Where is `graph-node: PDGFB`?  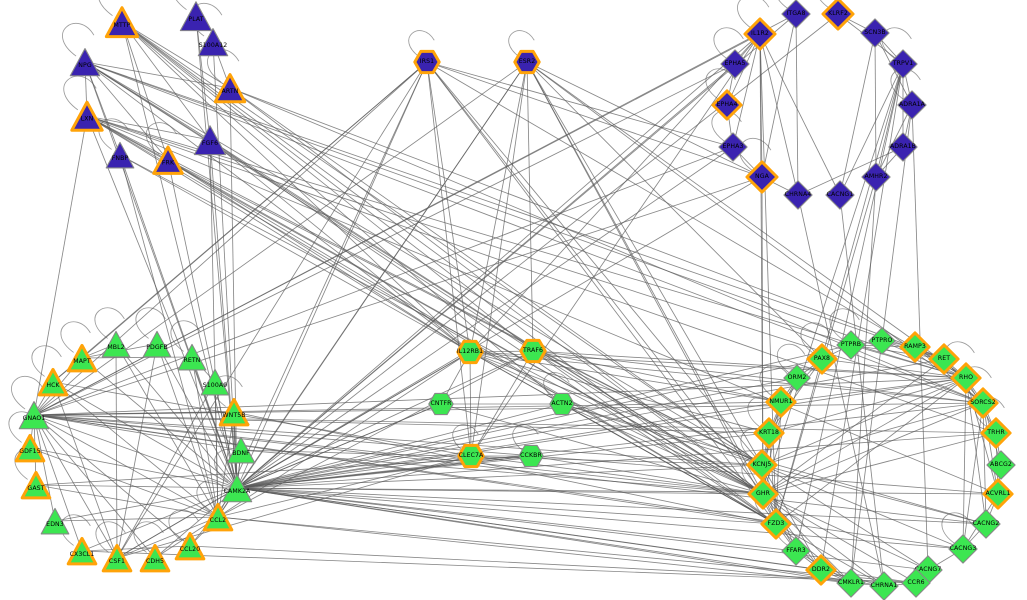
graph-node: PDGFB is located at coordinates (157, 344).